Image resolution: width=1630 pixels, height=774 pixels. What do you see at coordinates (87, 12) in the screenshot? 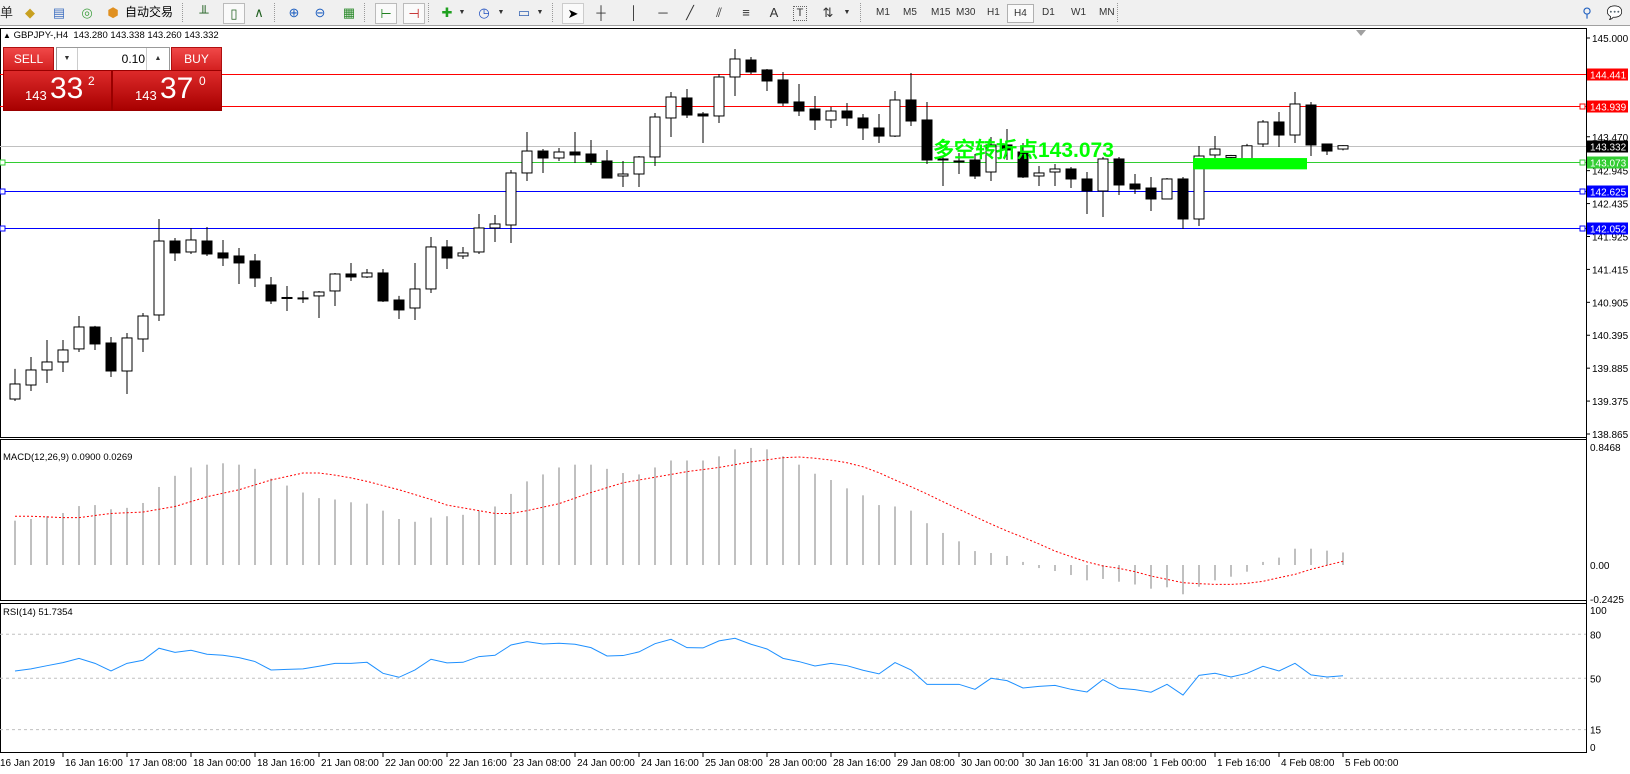
I see `navigator-icon: ◎` at bounding box center [87, 12].